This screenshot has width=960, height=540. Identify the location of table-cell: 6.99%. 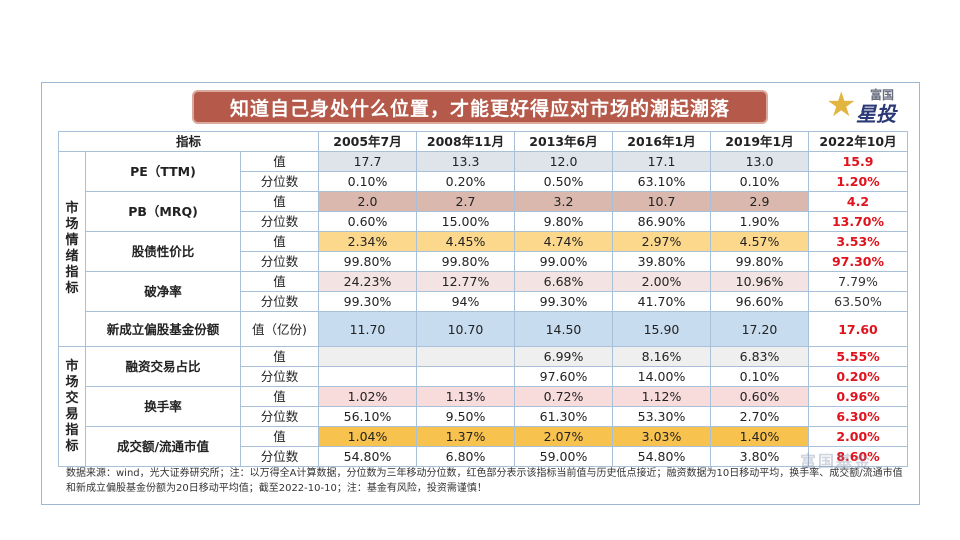
(563, 356).